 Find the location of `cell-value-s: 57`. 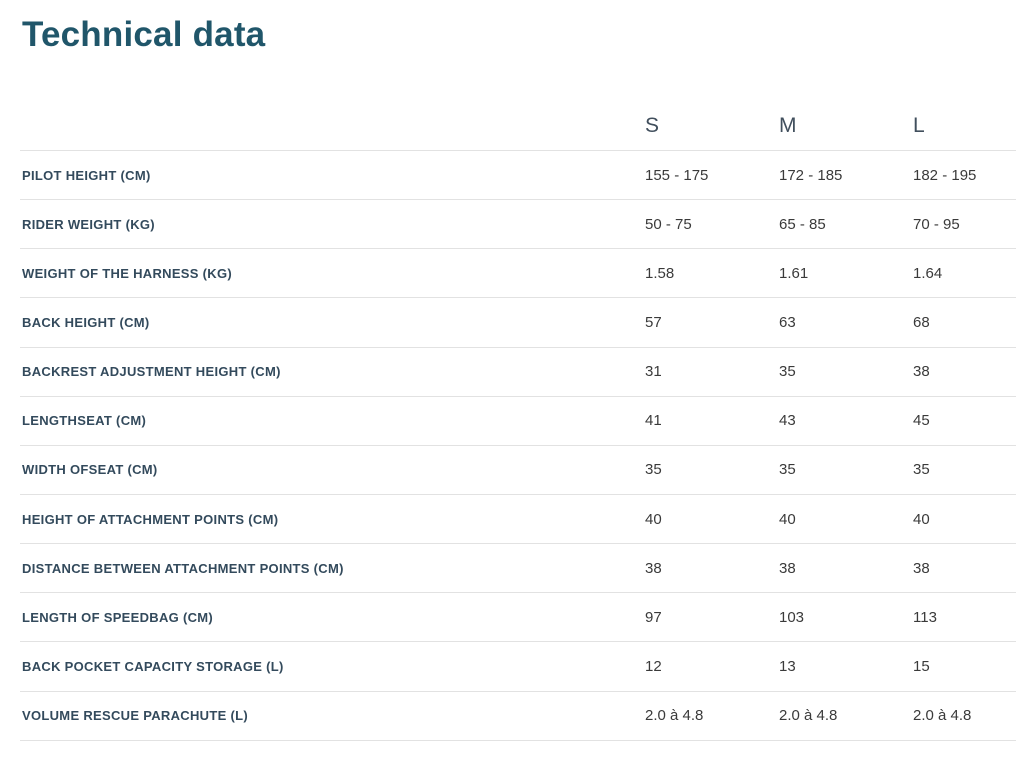

cell-value-s: 57 is located at coordinates (653, 322).